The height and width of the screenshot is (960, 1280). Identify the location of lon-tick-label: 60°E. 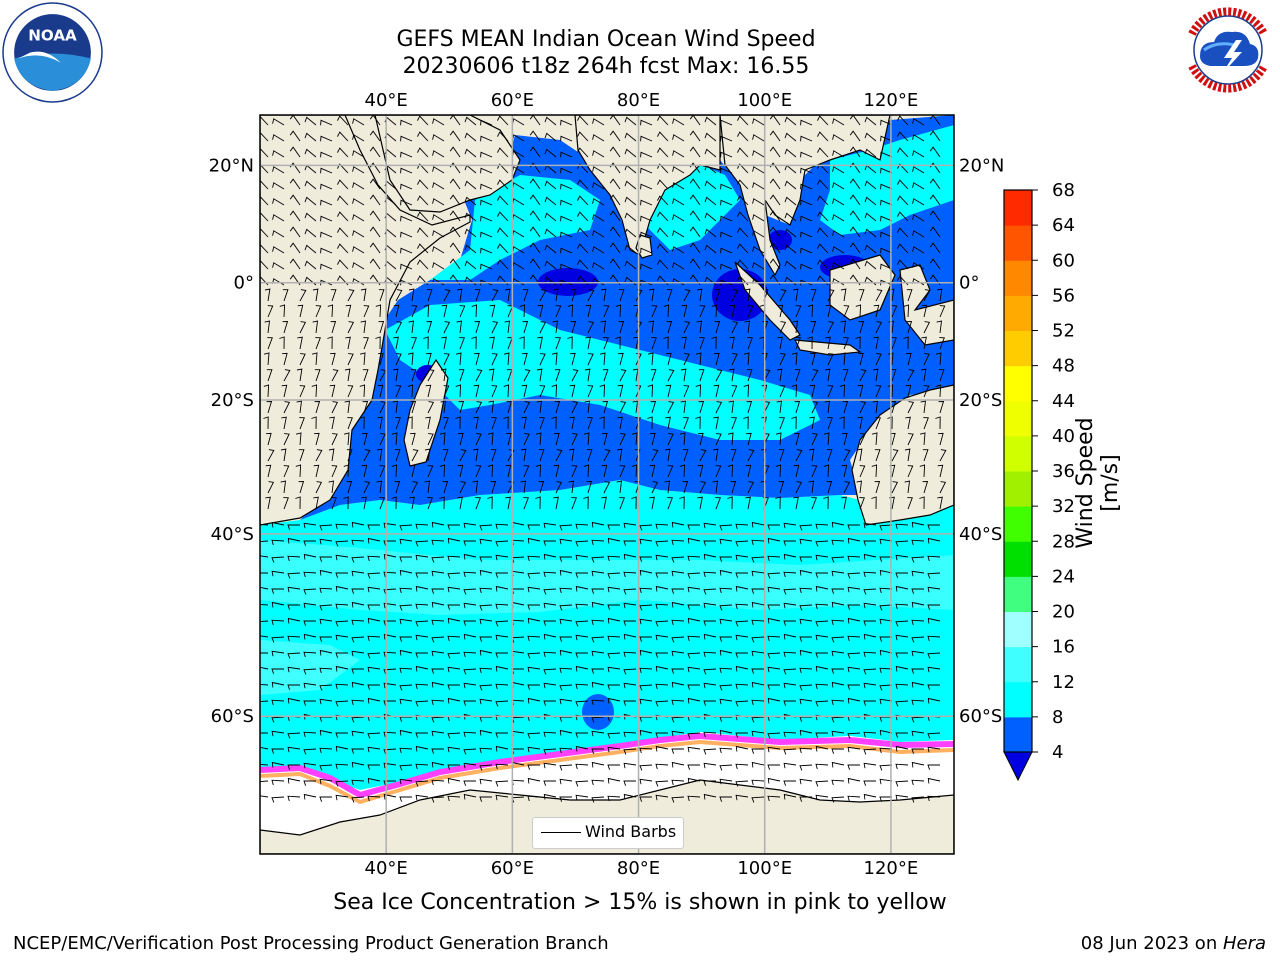
(512, 100).